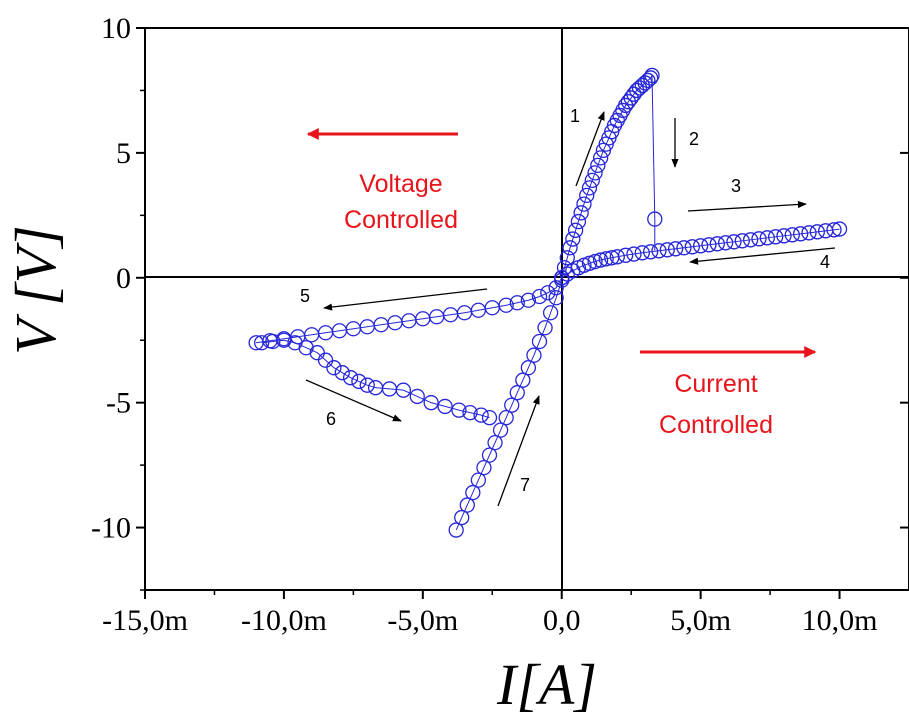 This screenshot has height=716, width=909. Describe the element at coordinates (305, 296) in the screenshot. I see `branch-number-5: 5` at that location.